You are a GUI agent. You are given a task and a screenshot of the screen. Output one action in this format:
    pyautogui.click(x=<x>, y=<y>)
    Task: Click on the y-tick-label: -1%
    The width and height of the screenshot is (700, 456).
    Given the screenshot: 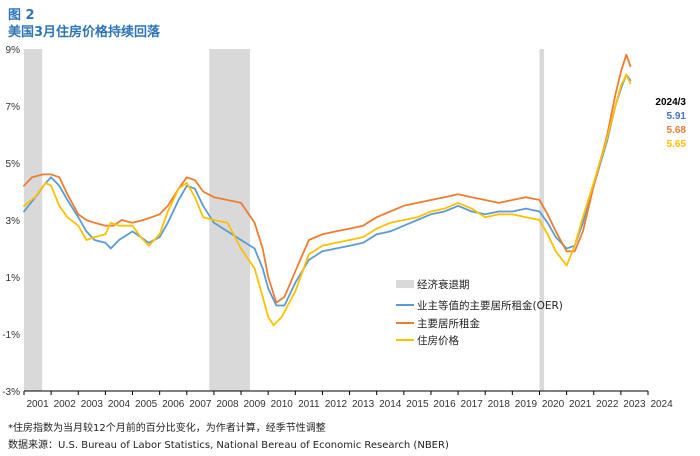 What is the action you would take?
    pyautogui.click(x=11, y=335)
    